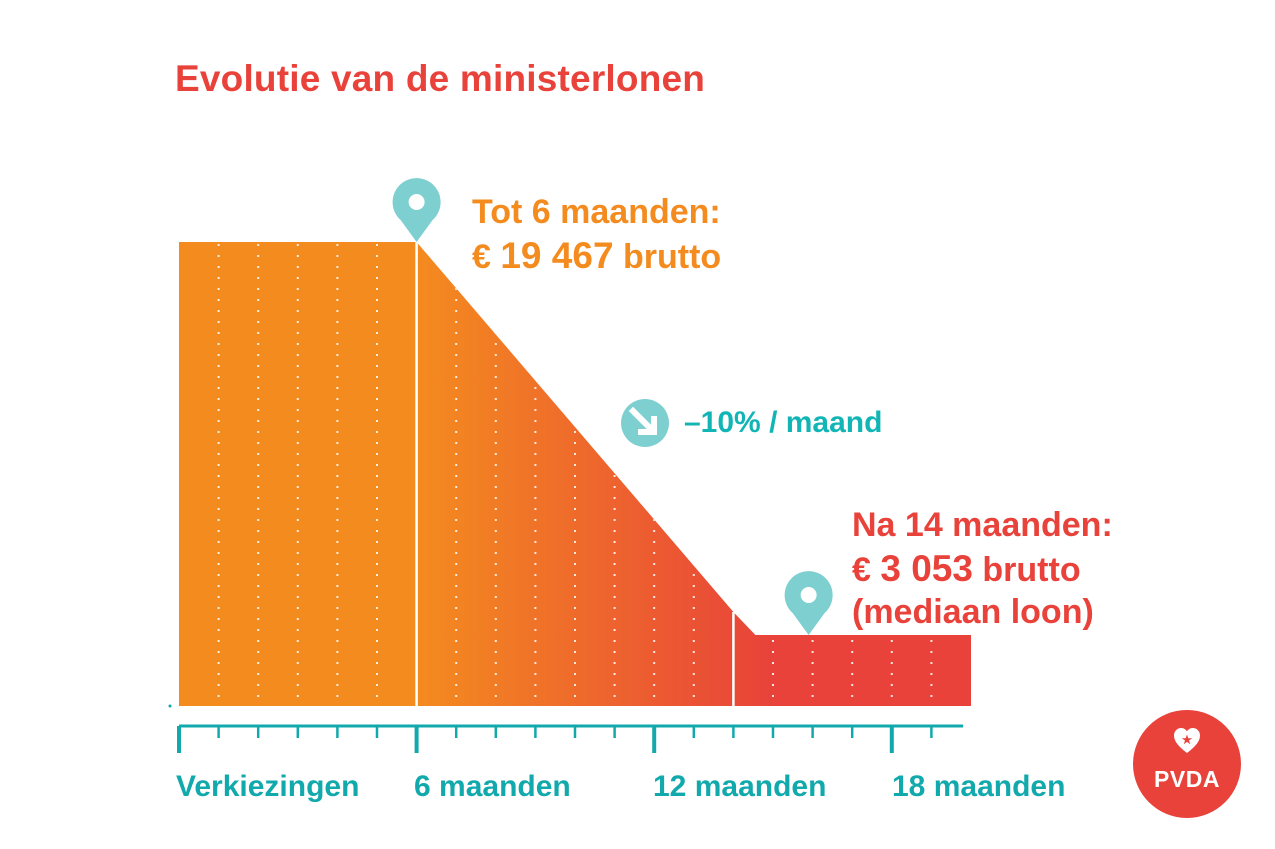 Image resolution: width=1275 pixels, height=849 pixels. Describe the element at coordinates (566, 728) in the screenshot. I see `x-axis` at that location.